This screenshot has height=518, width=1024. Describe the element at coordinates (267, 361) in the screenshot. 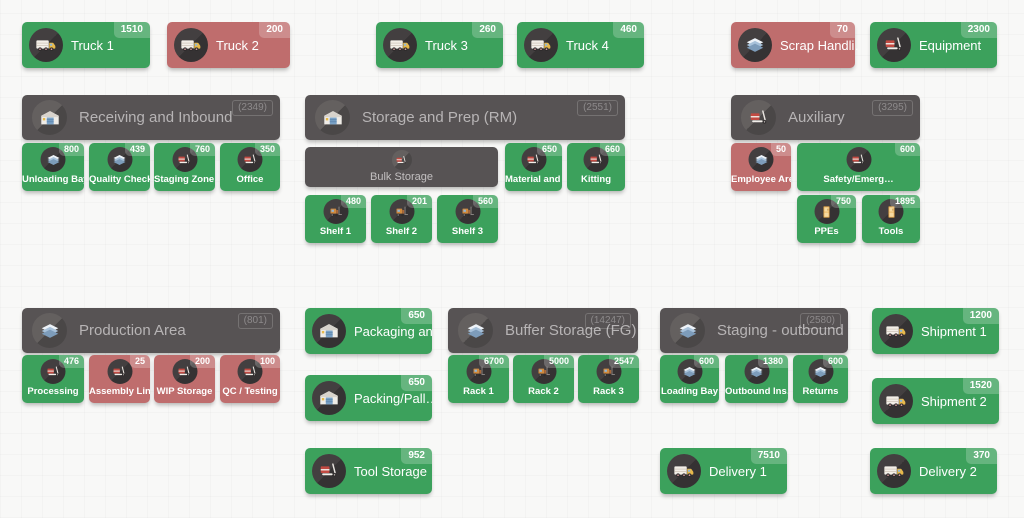

I see `count-badge: 100` at that location.